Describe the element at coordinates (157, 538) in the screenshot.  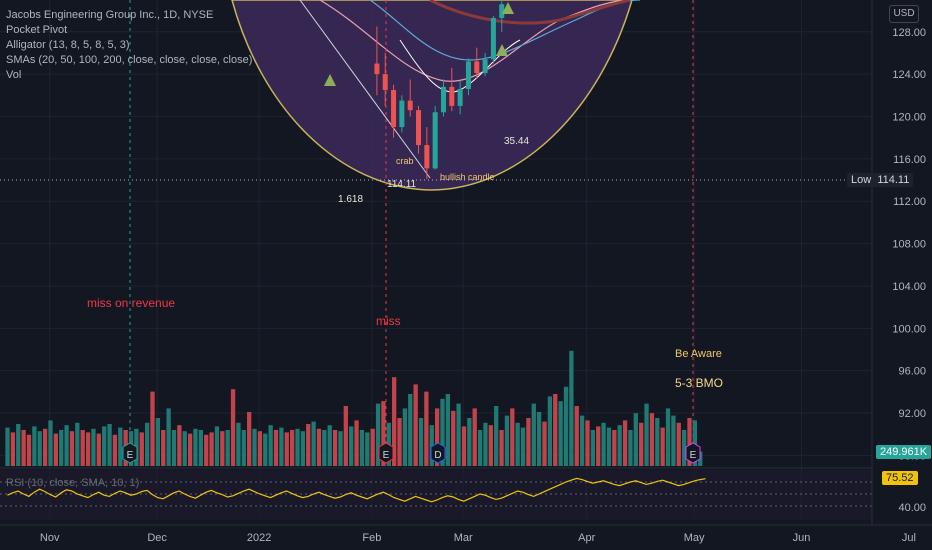
I see `time-tick-label: Dec` at that location.